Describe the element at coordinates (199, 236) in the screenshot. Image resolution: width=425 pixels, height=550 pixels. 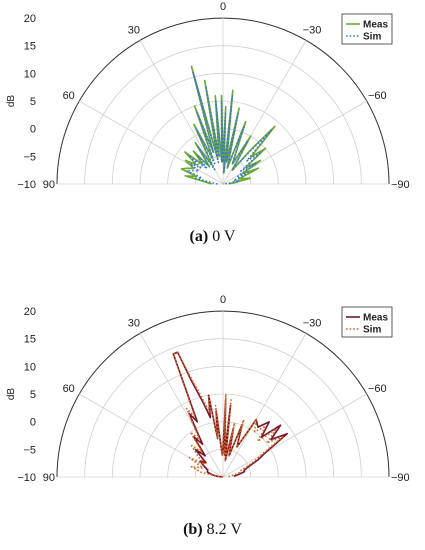
I see `caption-a-letter: (a)` at that location.